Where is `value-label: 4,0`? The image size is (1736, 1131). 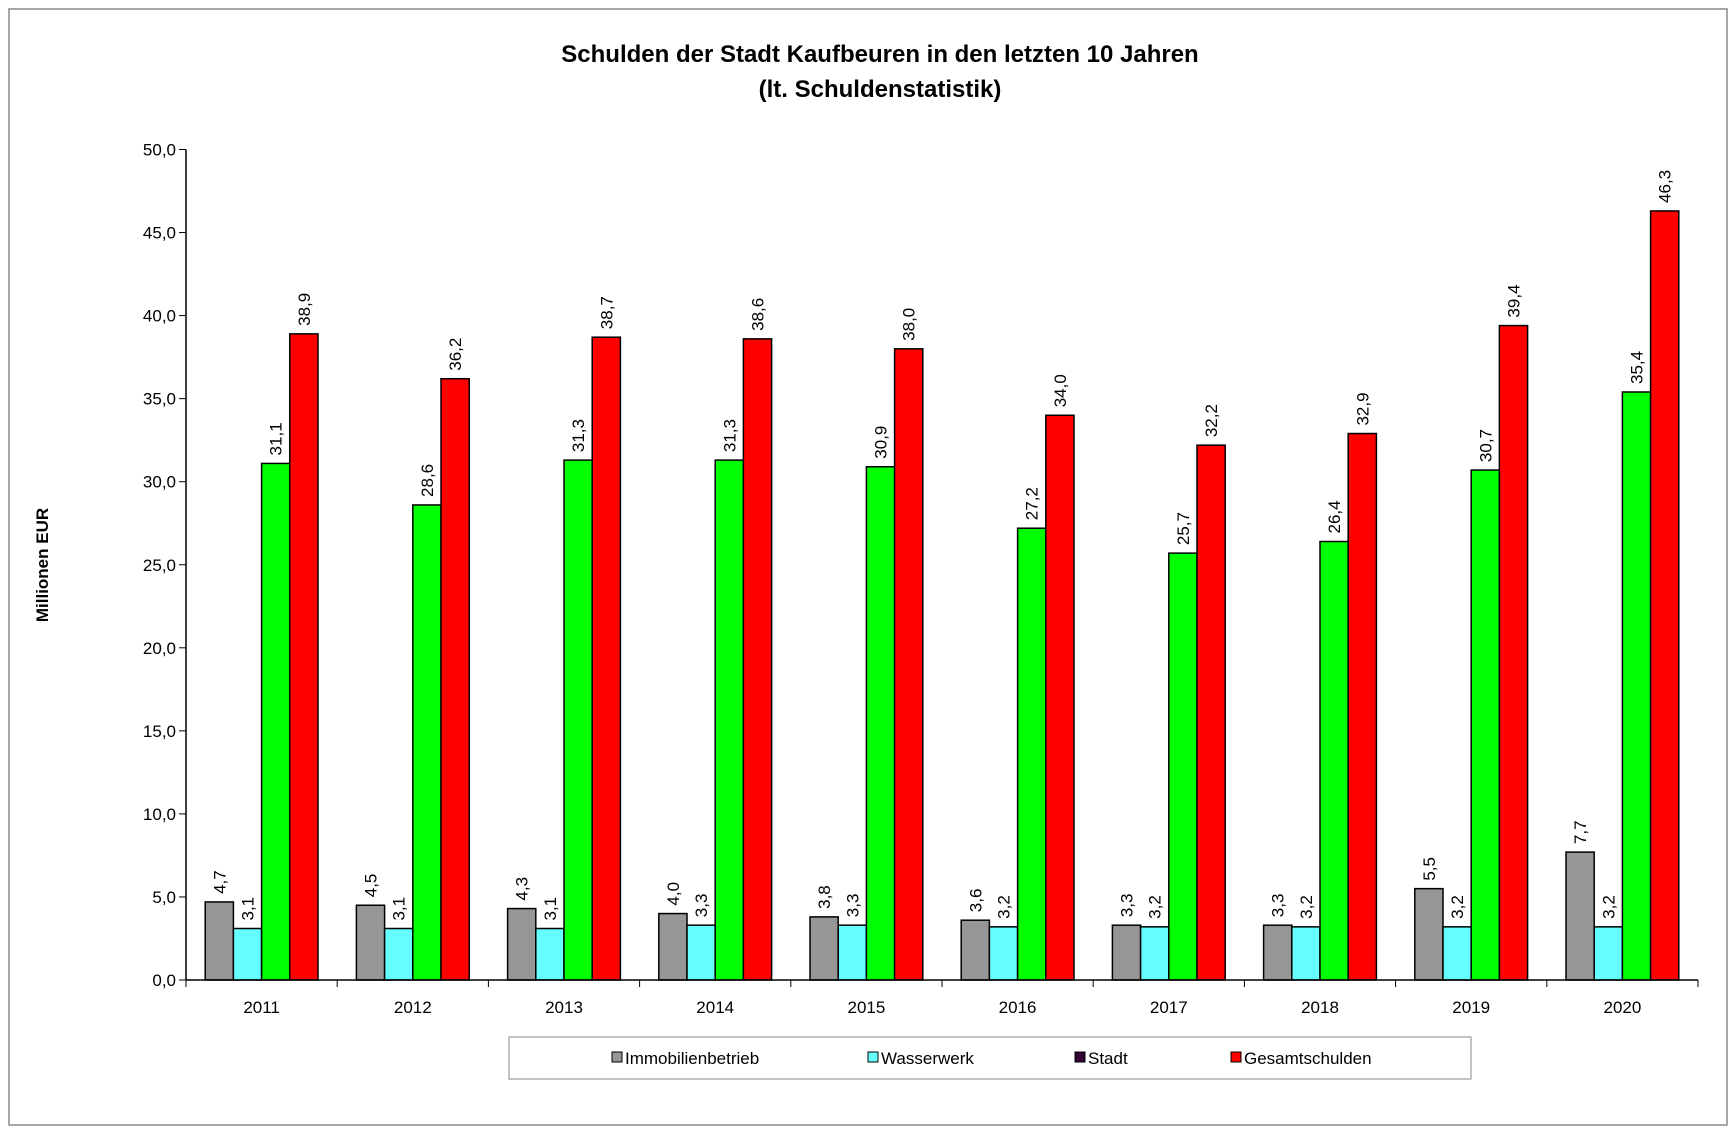 value-label: 4,0 is located at coordinates (673, 894).